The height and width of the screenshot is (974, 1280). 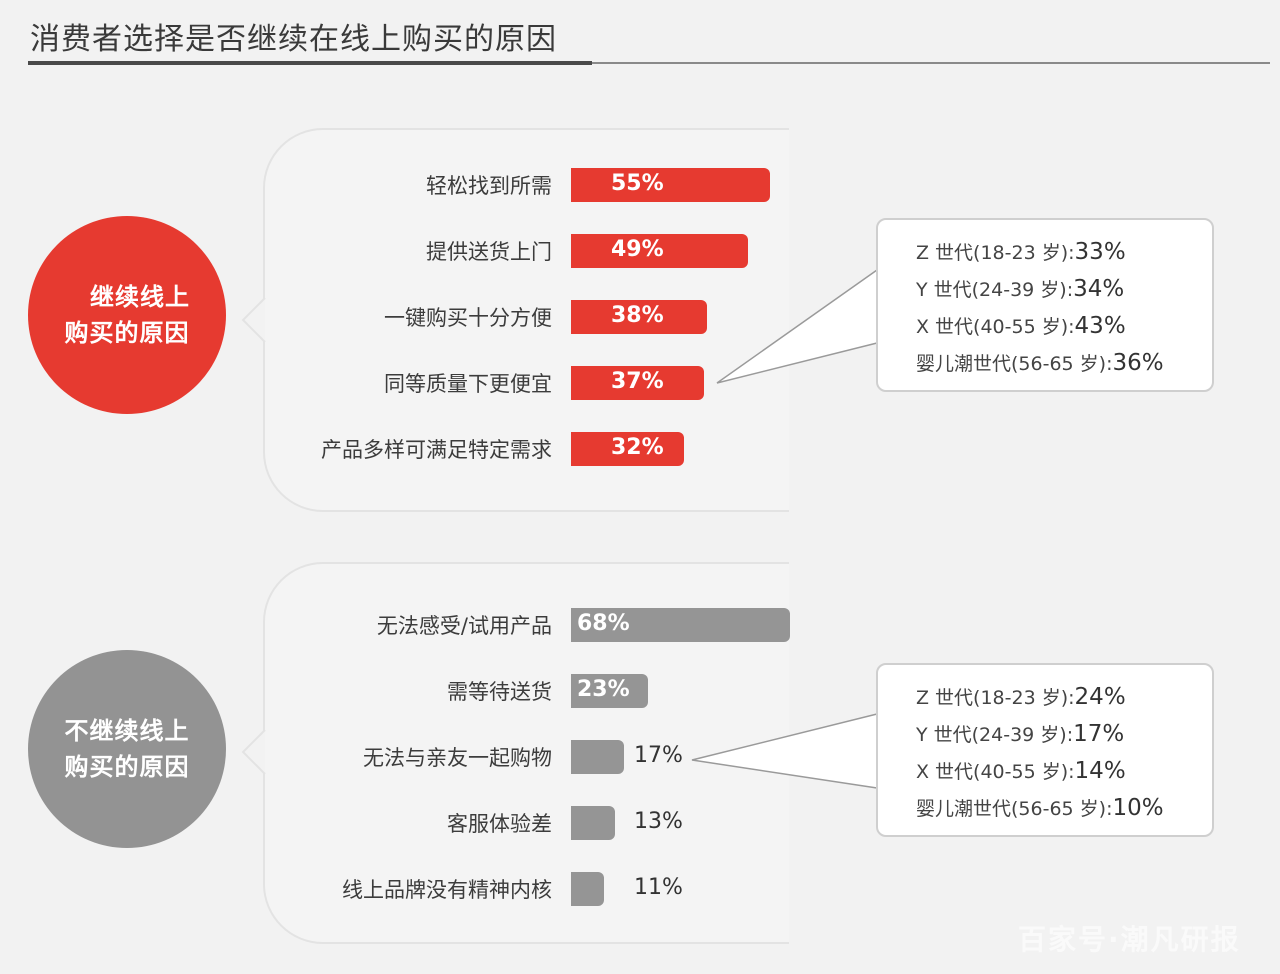 What do you see at coordinates (1100, 771) in the screenshot?
I see `generation-value: 14%` at bounding box center [1100, 771].